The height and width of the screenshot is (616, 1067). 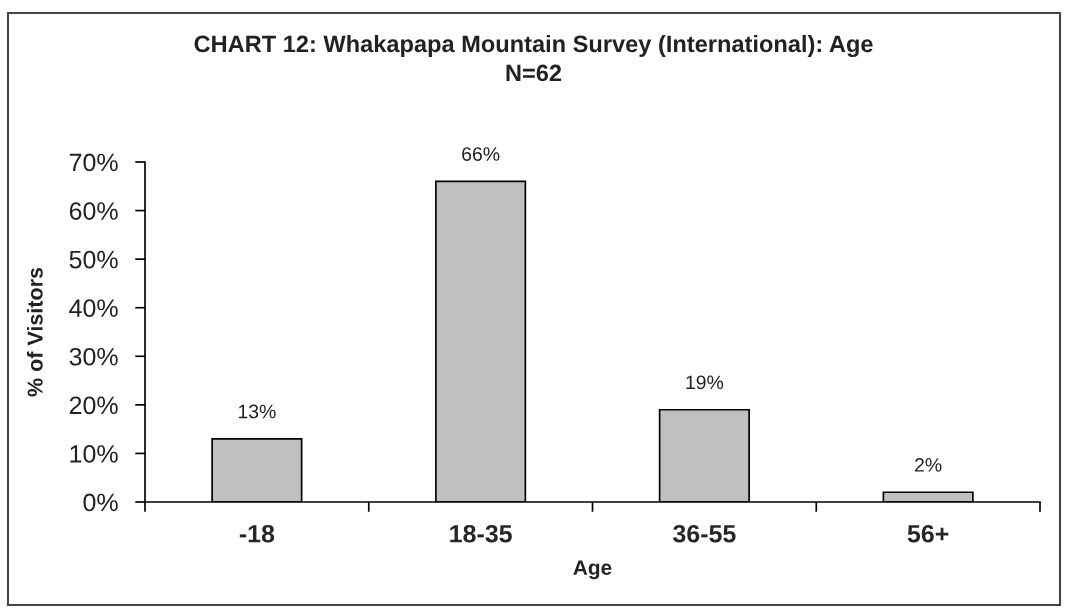 What do you see at coordinates (34, 332) in the screenshot?
I see `y-axis-title: % of Visitors` at bounding box center [34, 332].